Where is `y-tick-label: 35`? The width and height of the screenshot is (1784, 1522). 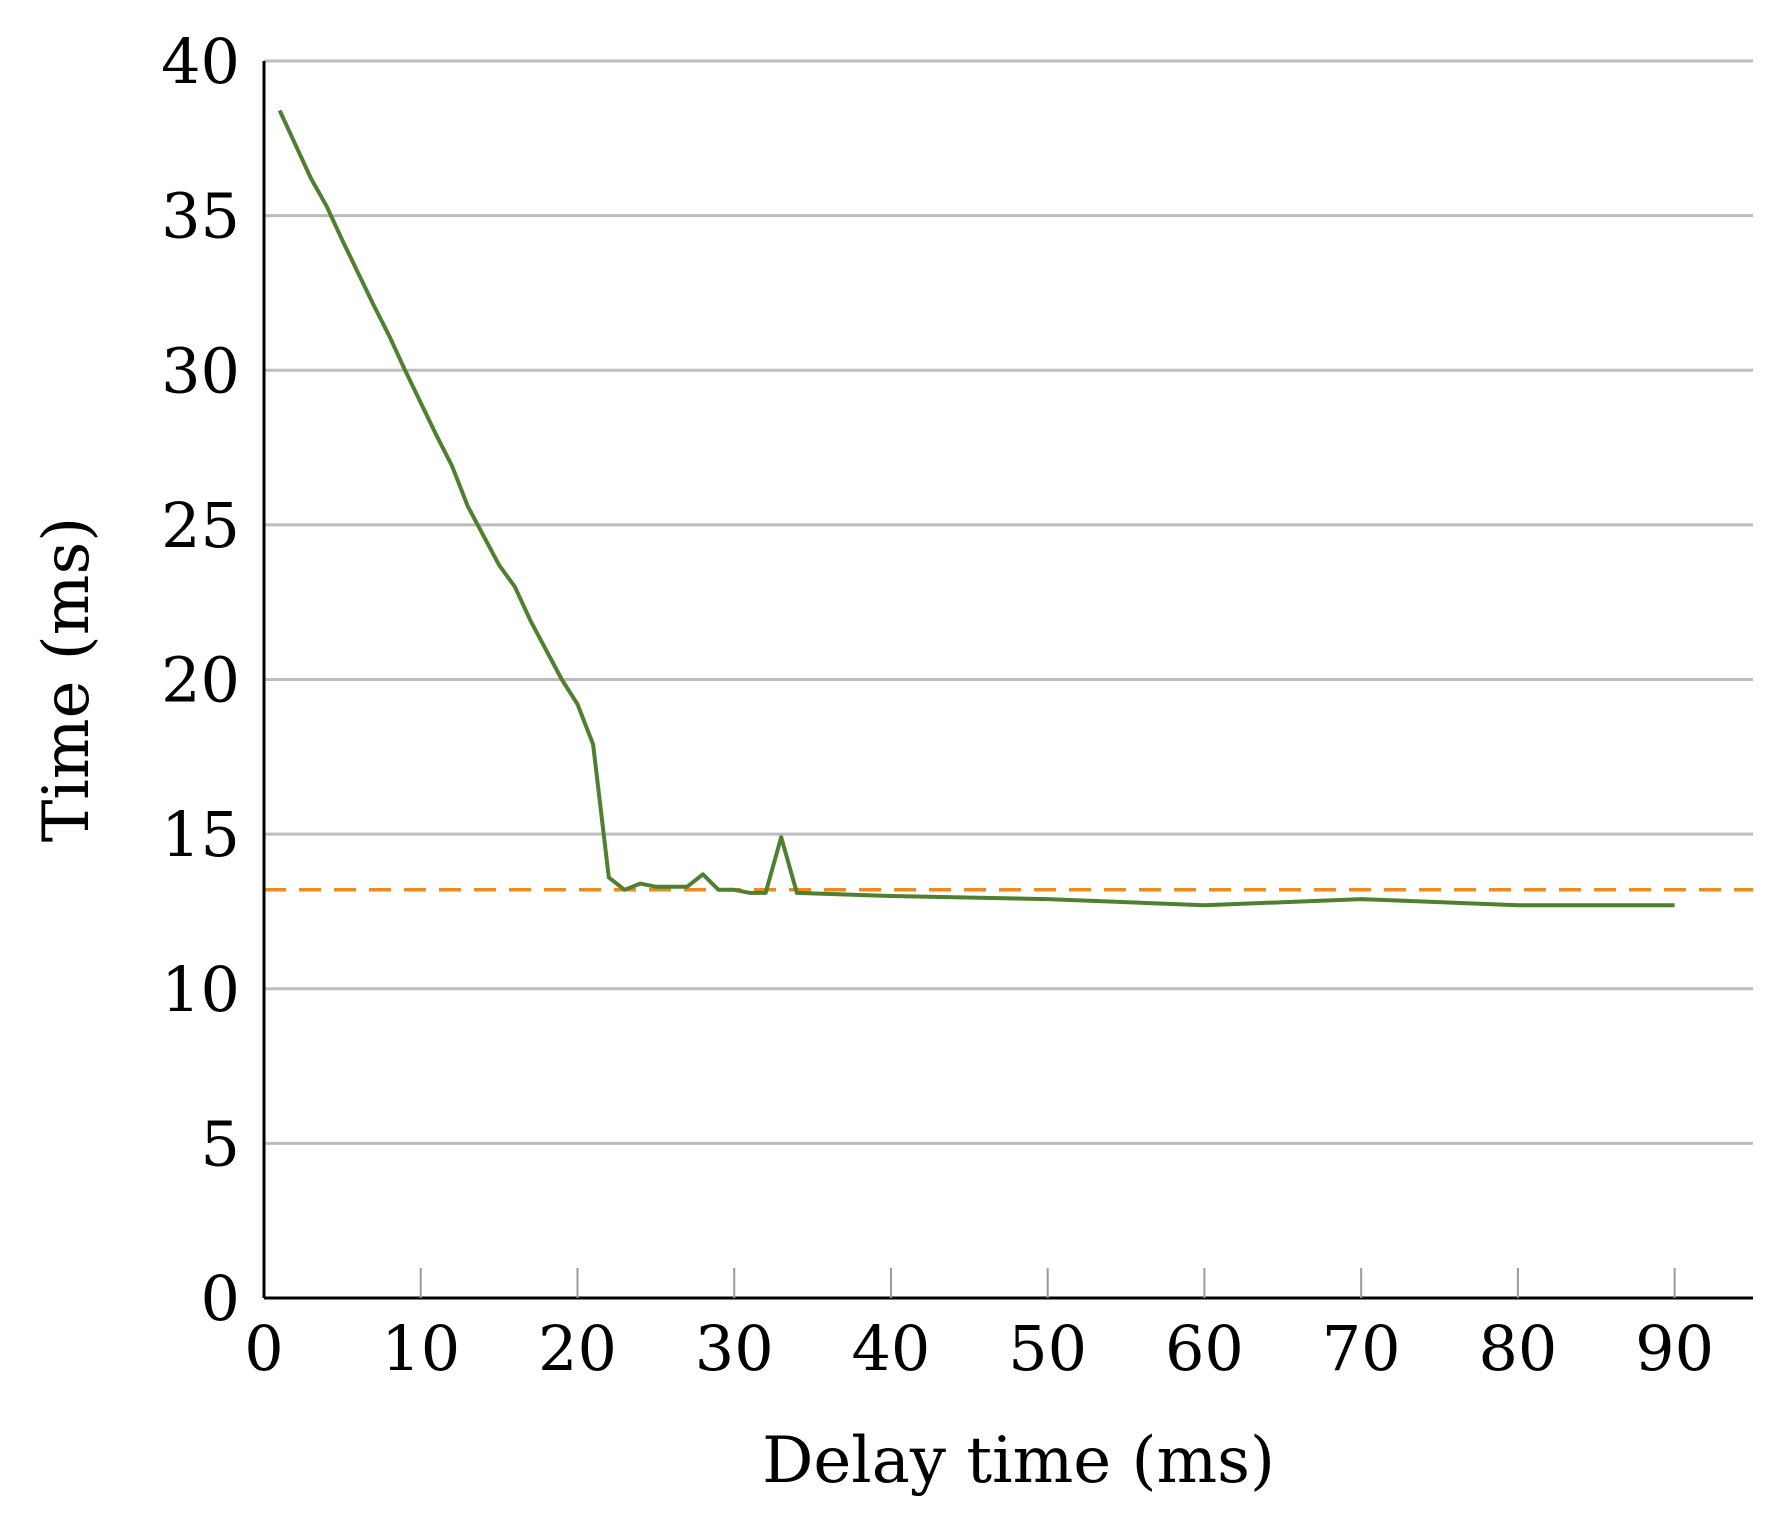
y-tick-label: 35 is located at coordinates (200, 216).